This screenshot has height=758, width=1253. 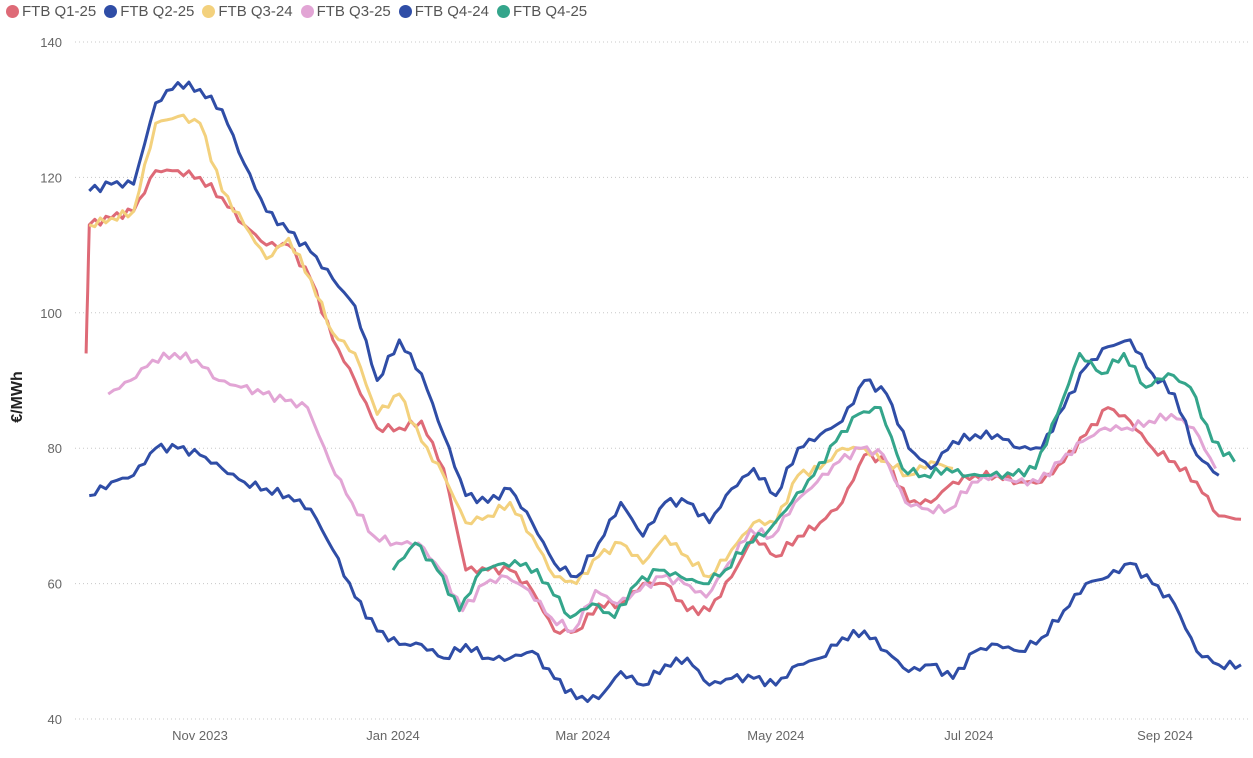 I want to click on legend-item: FTB Q3-24, so click(x=247, y=11).